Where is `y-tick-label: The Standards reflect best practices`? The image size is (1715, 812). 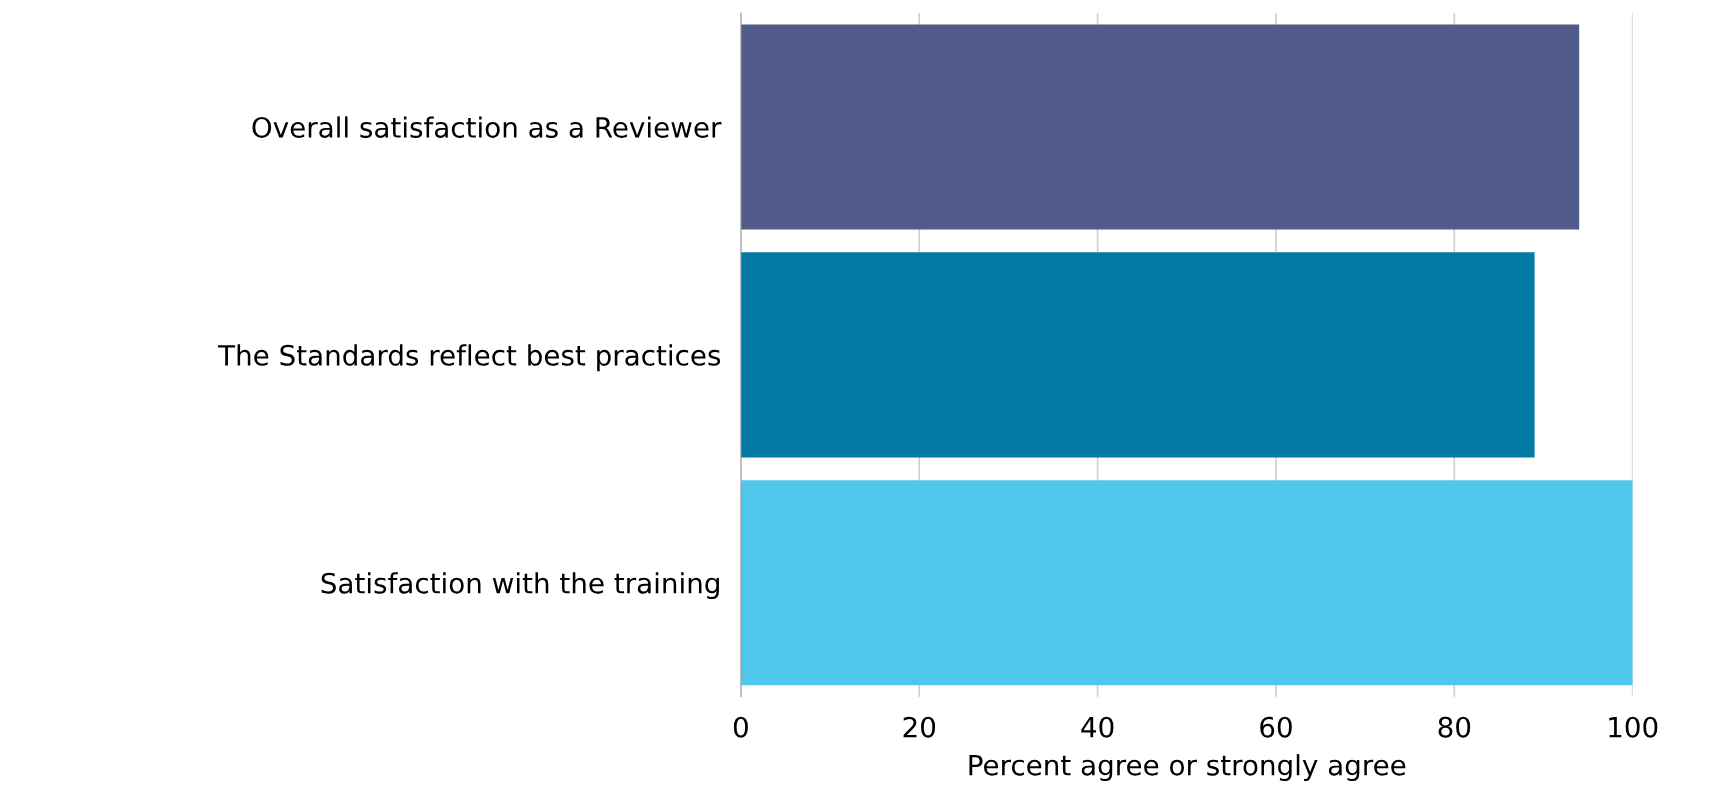 y-tick-label: The Standards reflect best practices is located at coordinates (469, 358).